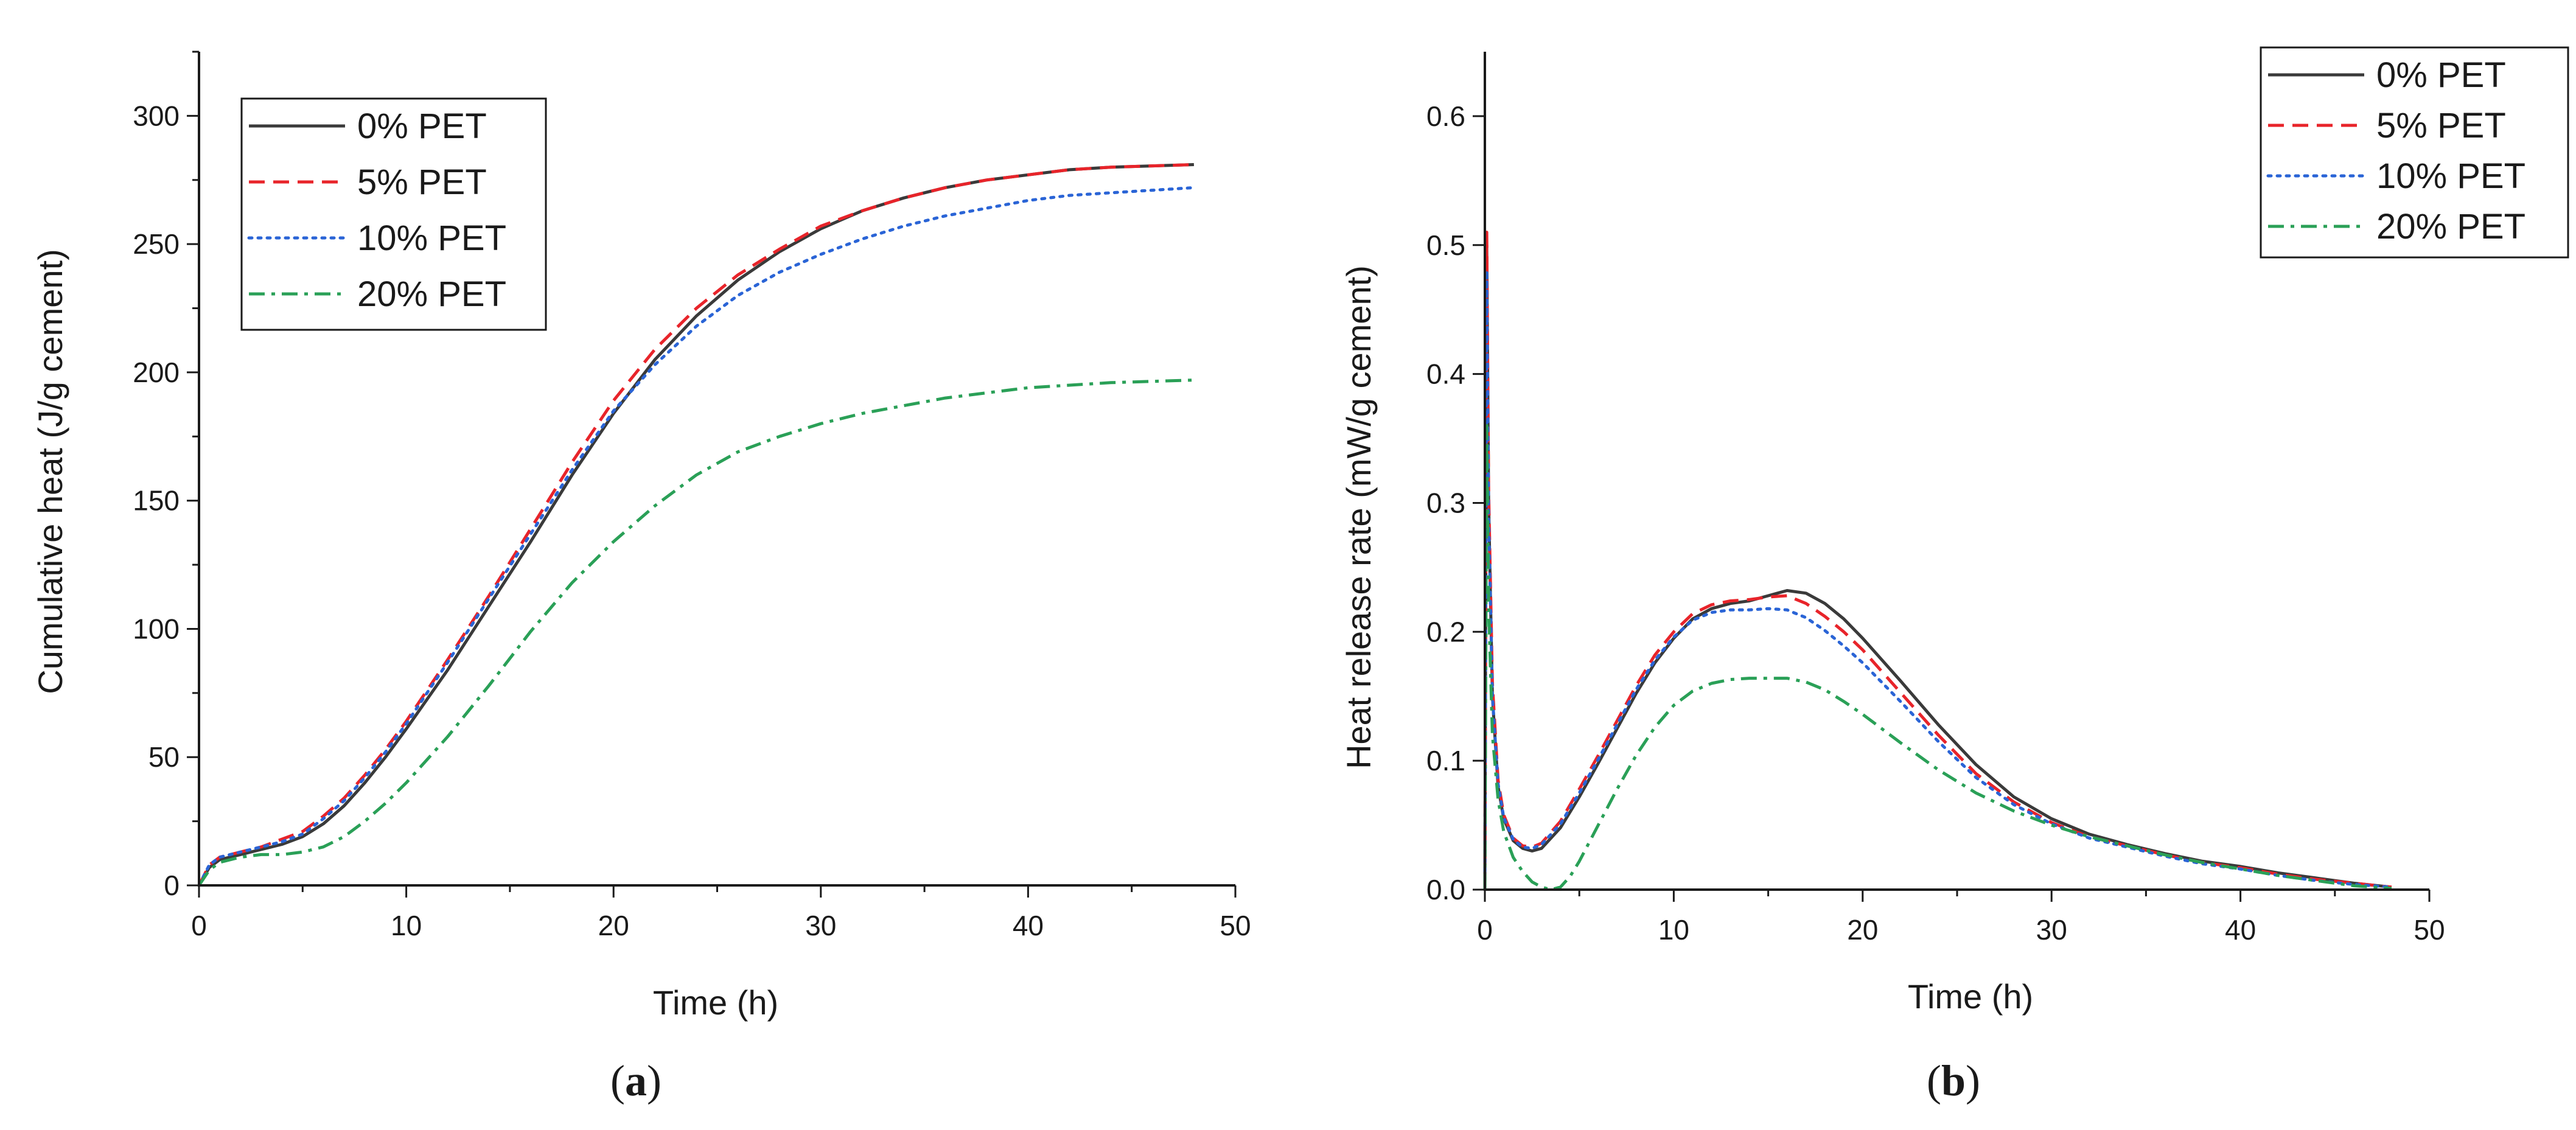 This screenshot has height=1130, width=2576. What do you see at coordinates (1445, 502) in the screenshot?
I see `y-tick-label: 0.3` at bounding box center [1445, 502].